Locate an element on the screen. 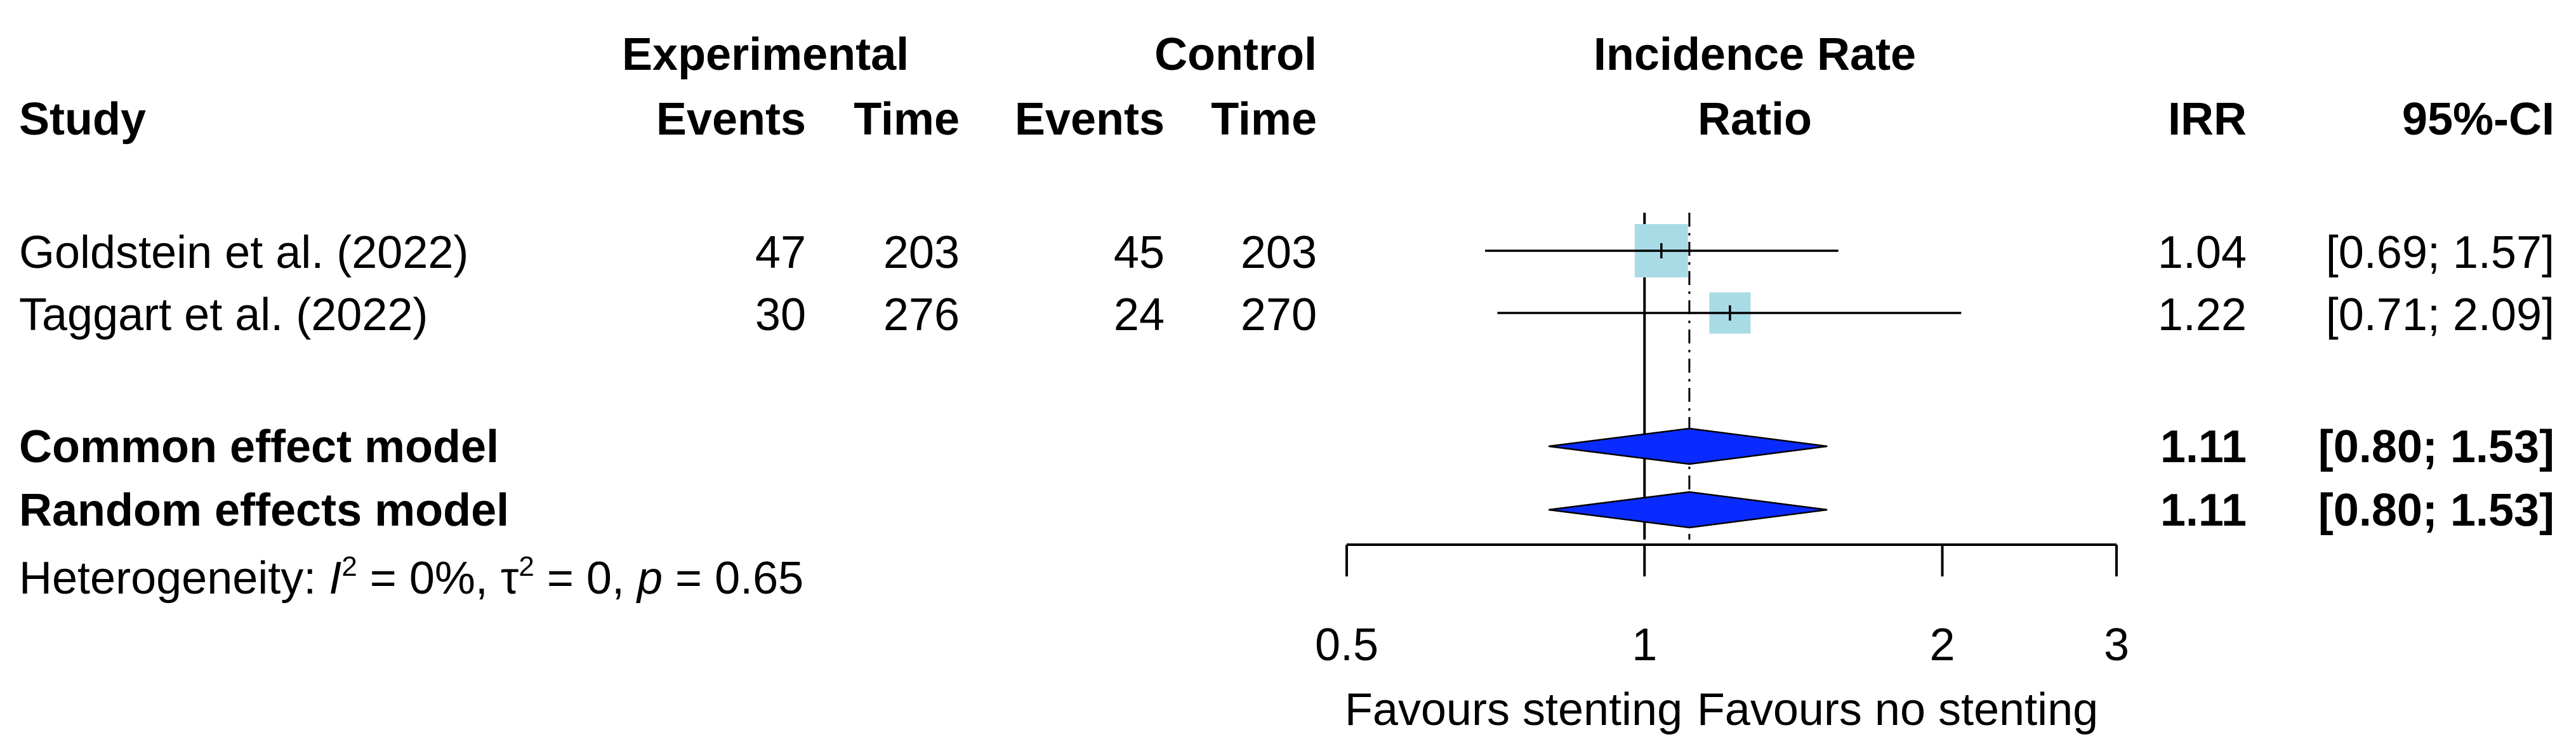 The width and height of the screenshot is (2576, 751). header-irr: IRR is located at coordinates (2207, 119).